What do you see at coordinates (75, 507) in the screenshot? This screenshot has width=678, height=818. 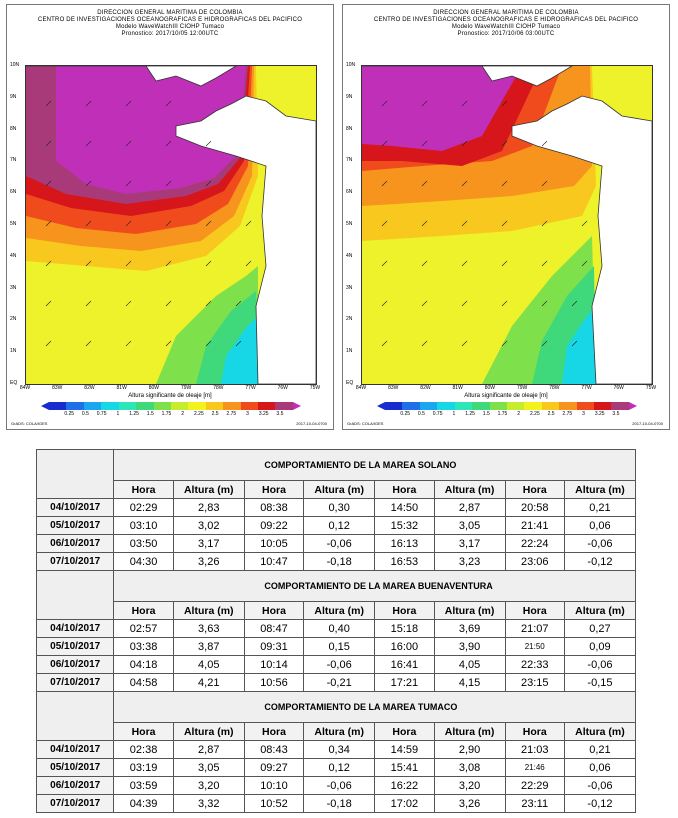 I see `date-cell: 04/10/2017` at bounding box center [75, 507].